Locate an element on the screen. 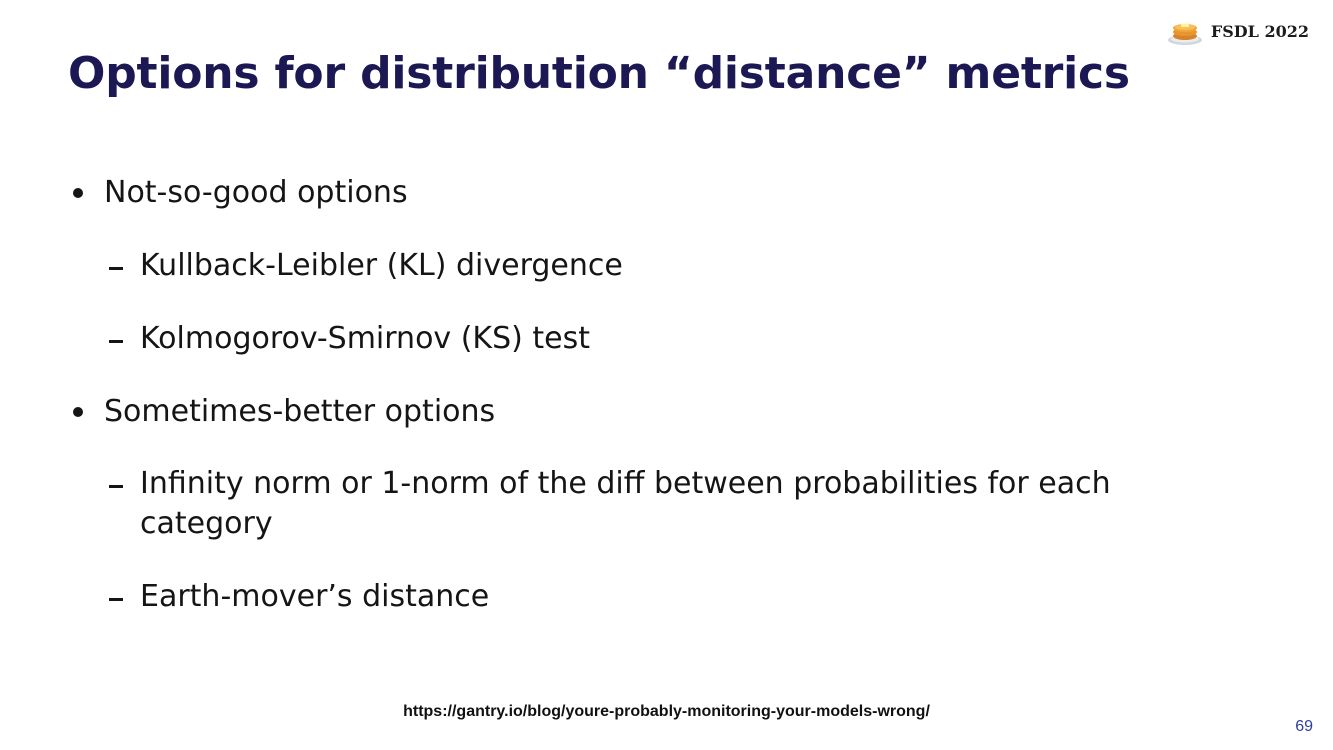  brand: FSDL 2022 is located at coordinates (1238, 31).